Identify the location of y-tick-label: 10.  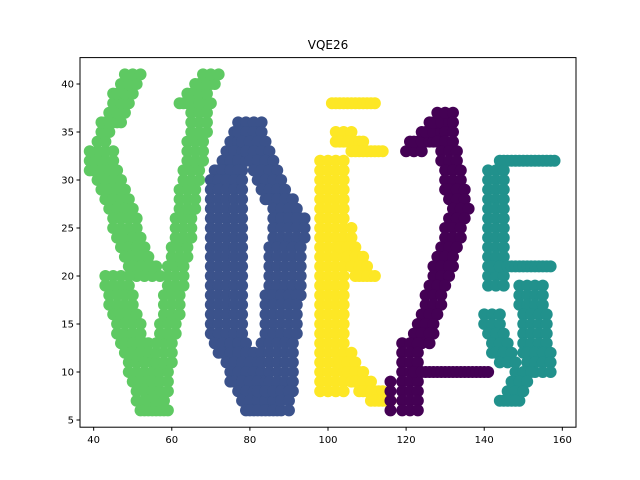
(67, 373).